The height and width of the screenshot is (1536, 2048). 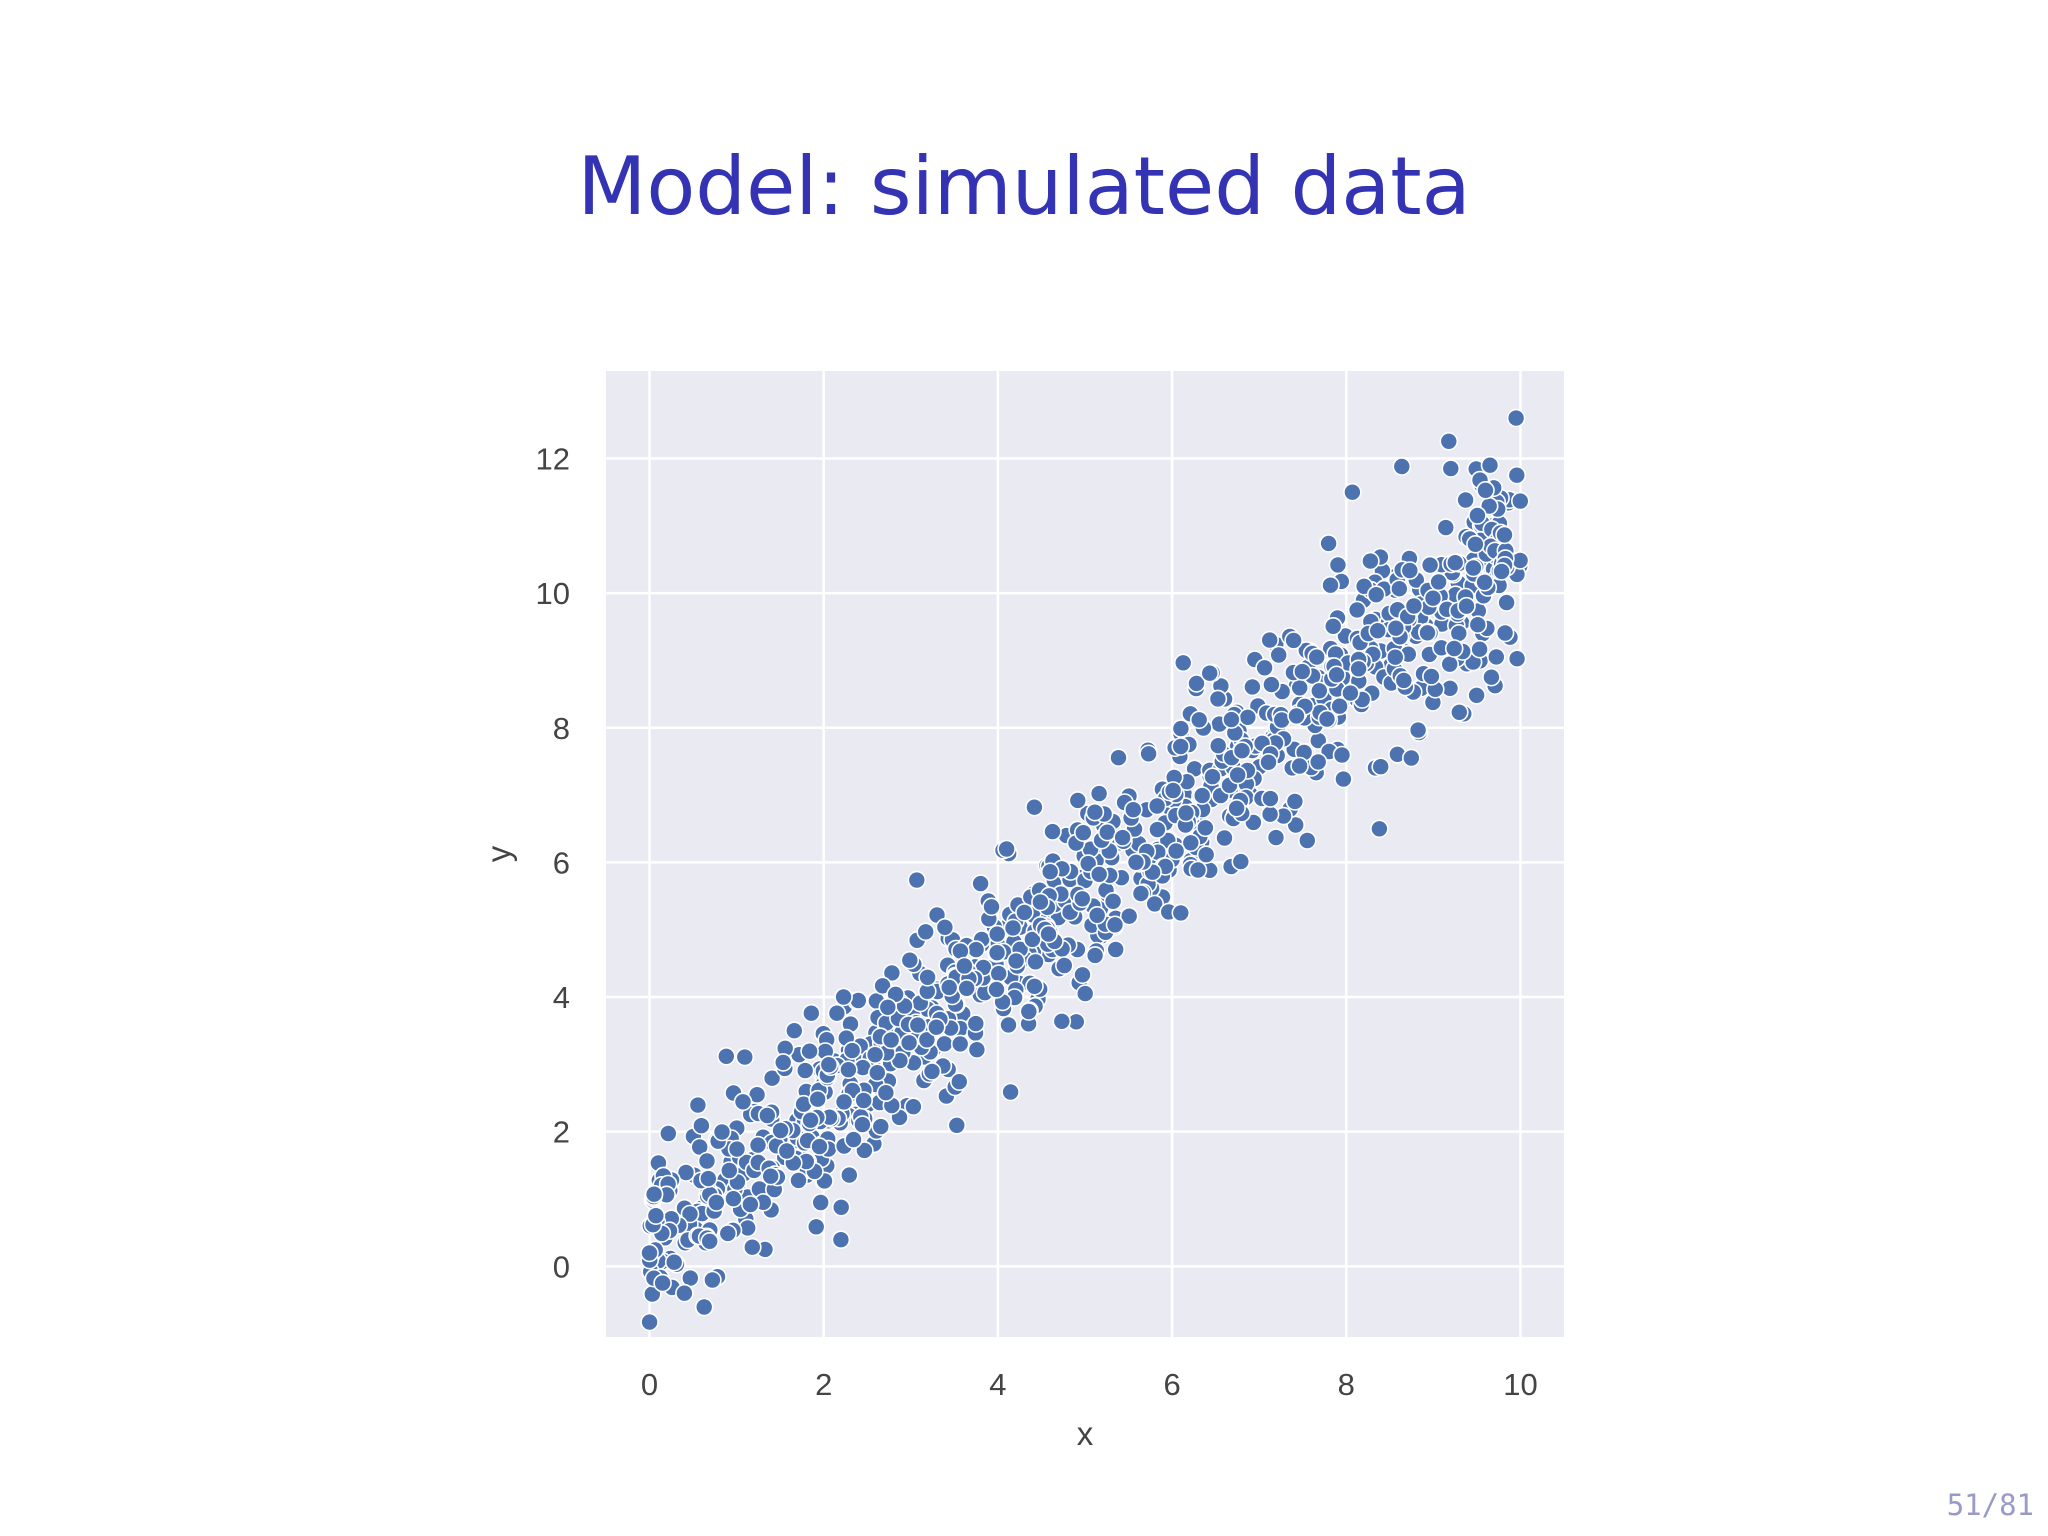 I want to click on x-tick-labels: 0 2 4 6 8 10, so click(x=1089, y=1384).